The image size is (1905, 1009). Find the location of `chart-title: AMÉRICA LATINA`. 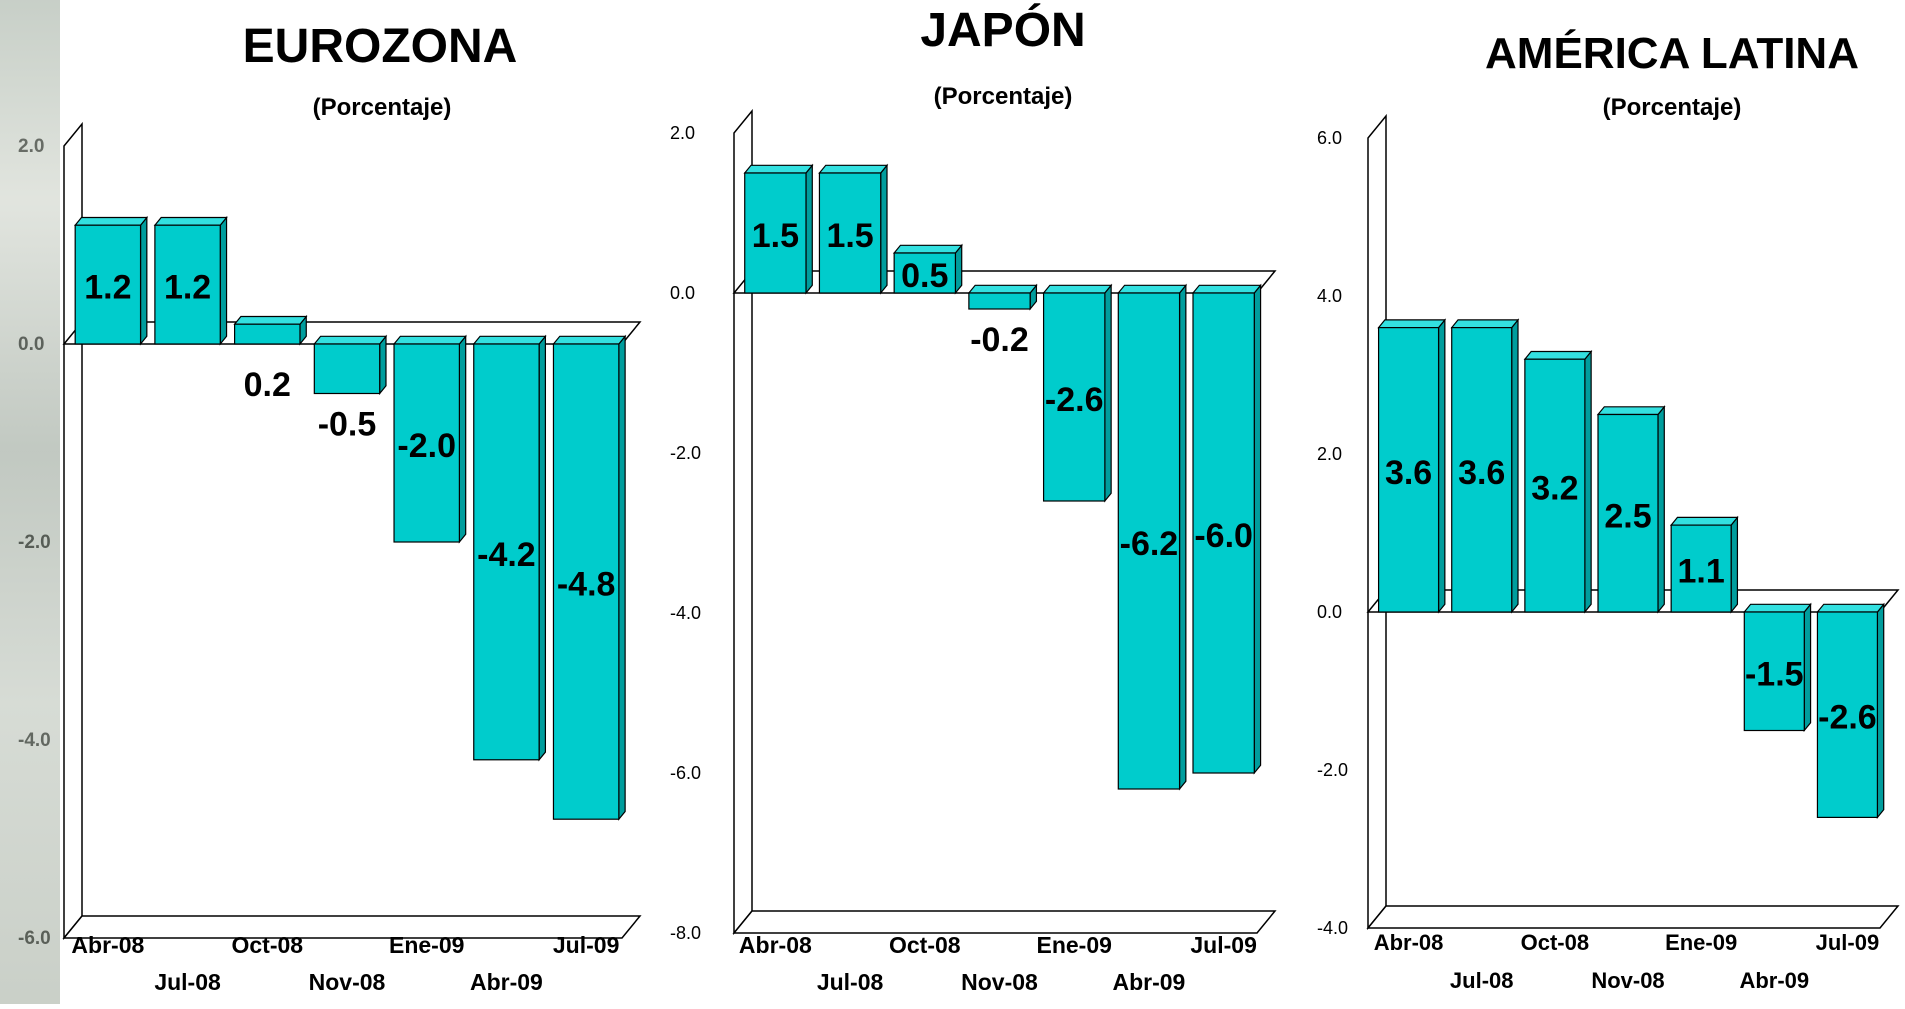

chart-title: AMÉRICA LATINA is located at coordinates (1672, 53).